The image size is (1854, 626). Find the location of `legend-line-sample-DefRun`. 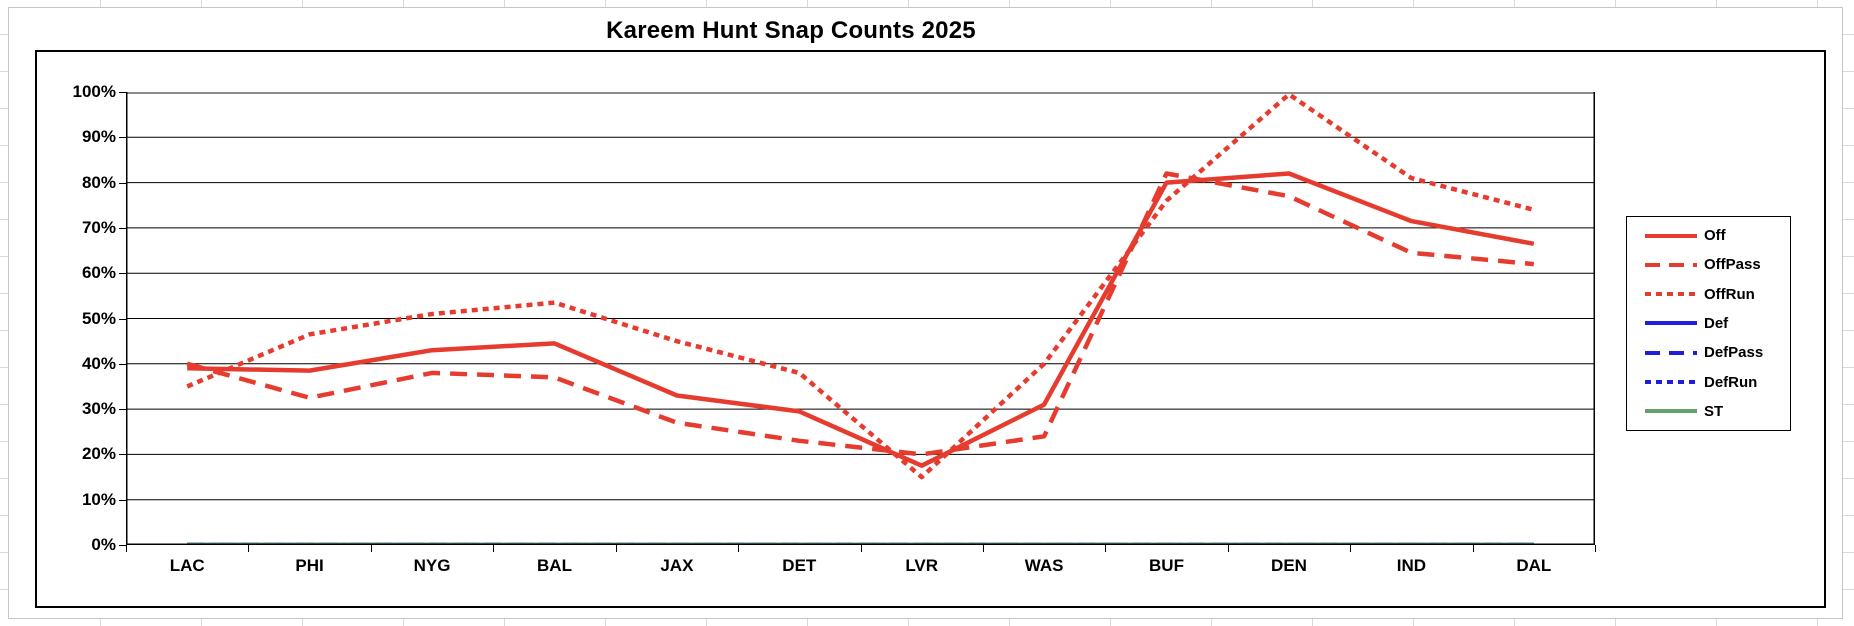

legend-line-sample-DefRun is located at coordinates (1671, 382).